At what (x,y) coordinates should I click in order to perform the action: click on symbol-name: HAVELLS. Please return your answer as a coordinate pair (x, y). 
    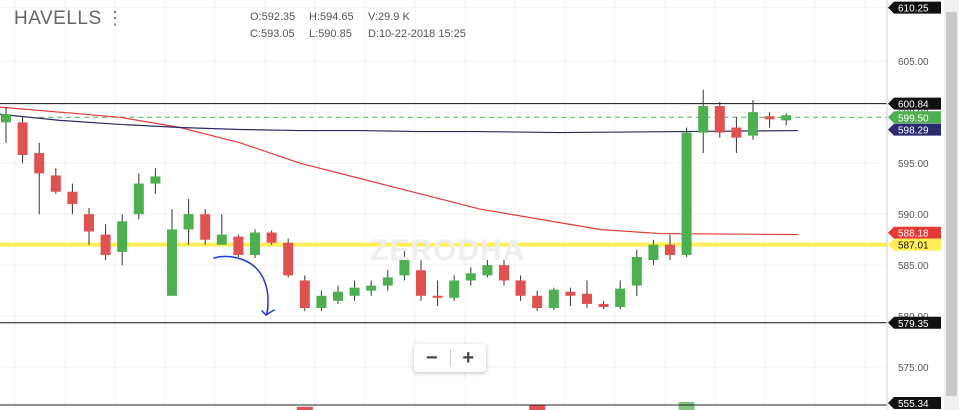
    Looking at the image, I should click on (58, 18).